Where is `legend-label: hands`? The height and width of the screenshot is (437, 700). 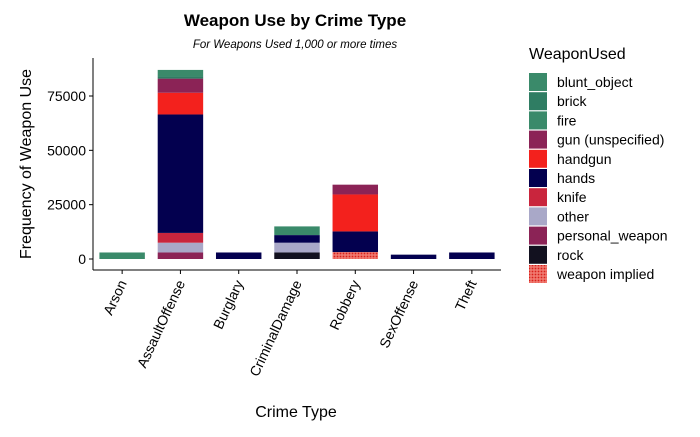 legend-label: hands is located at coordinates (576, 178).